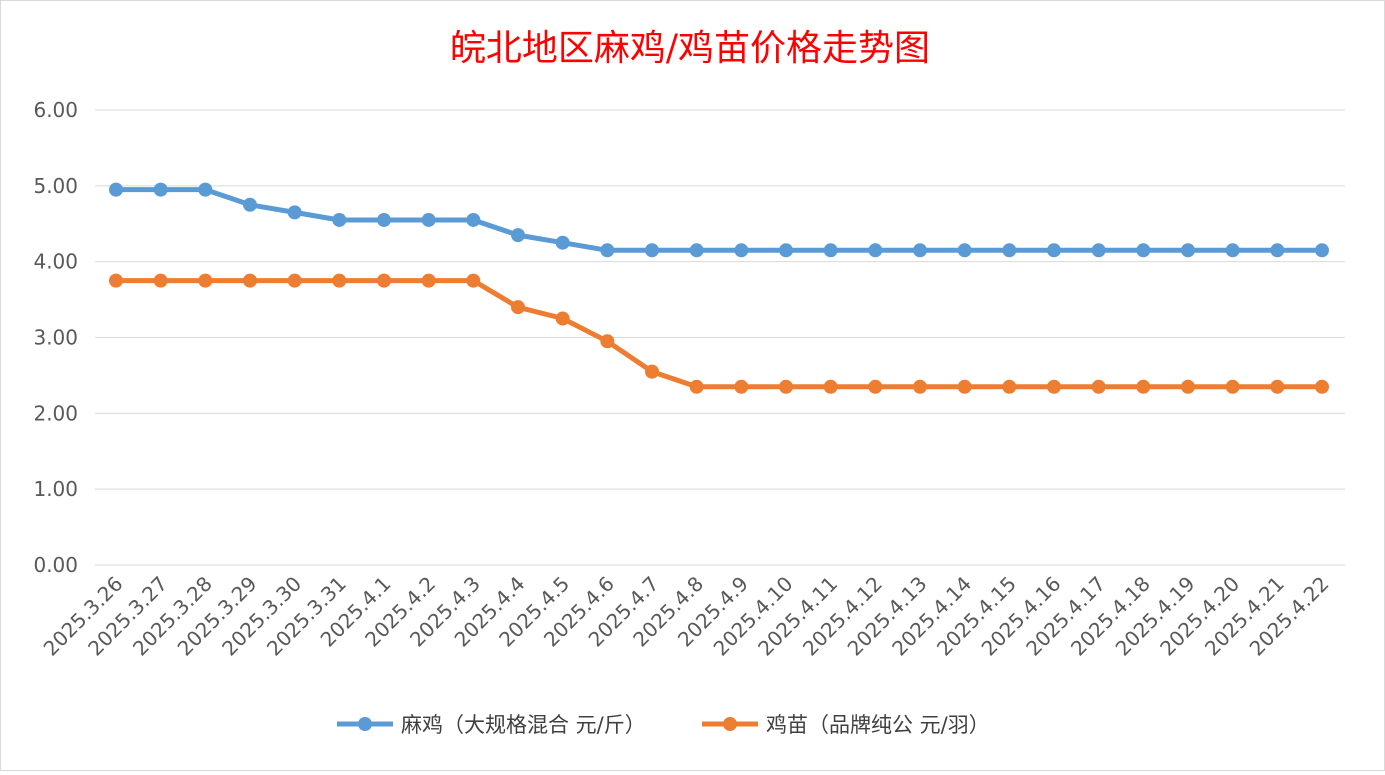 The height and width of the screenshot is (775, 1385). I want to click on legend-label: 鸡苗（品牌纯公 元/羽）, so click(878, 725).